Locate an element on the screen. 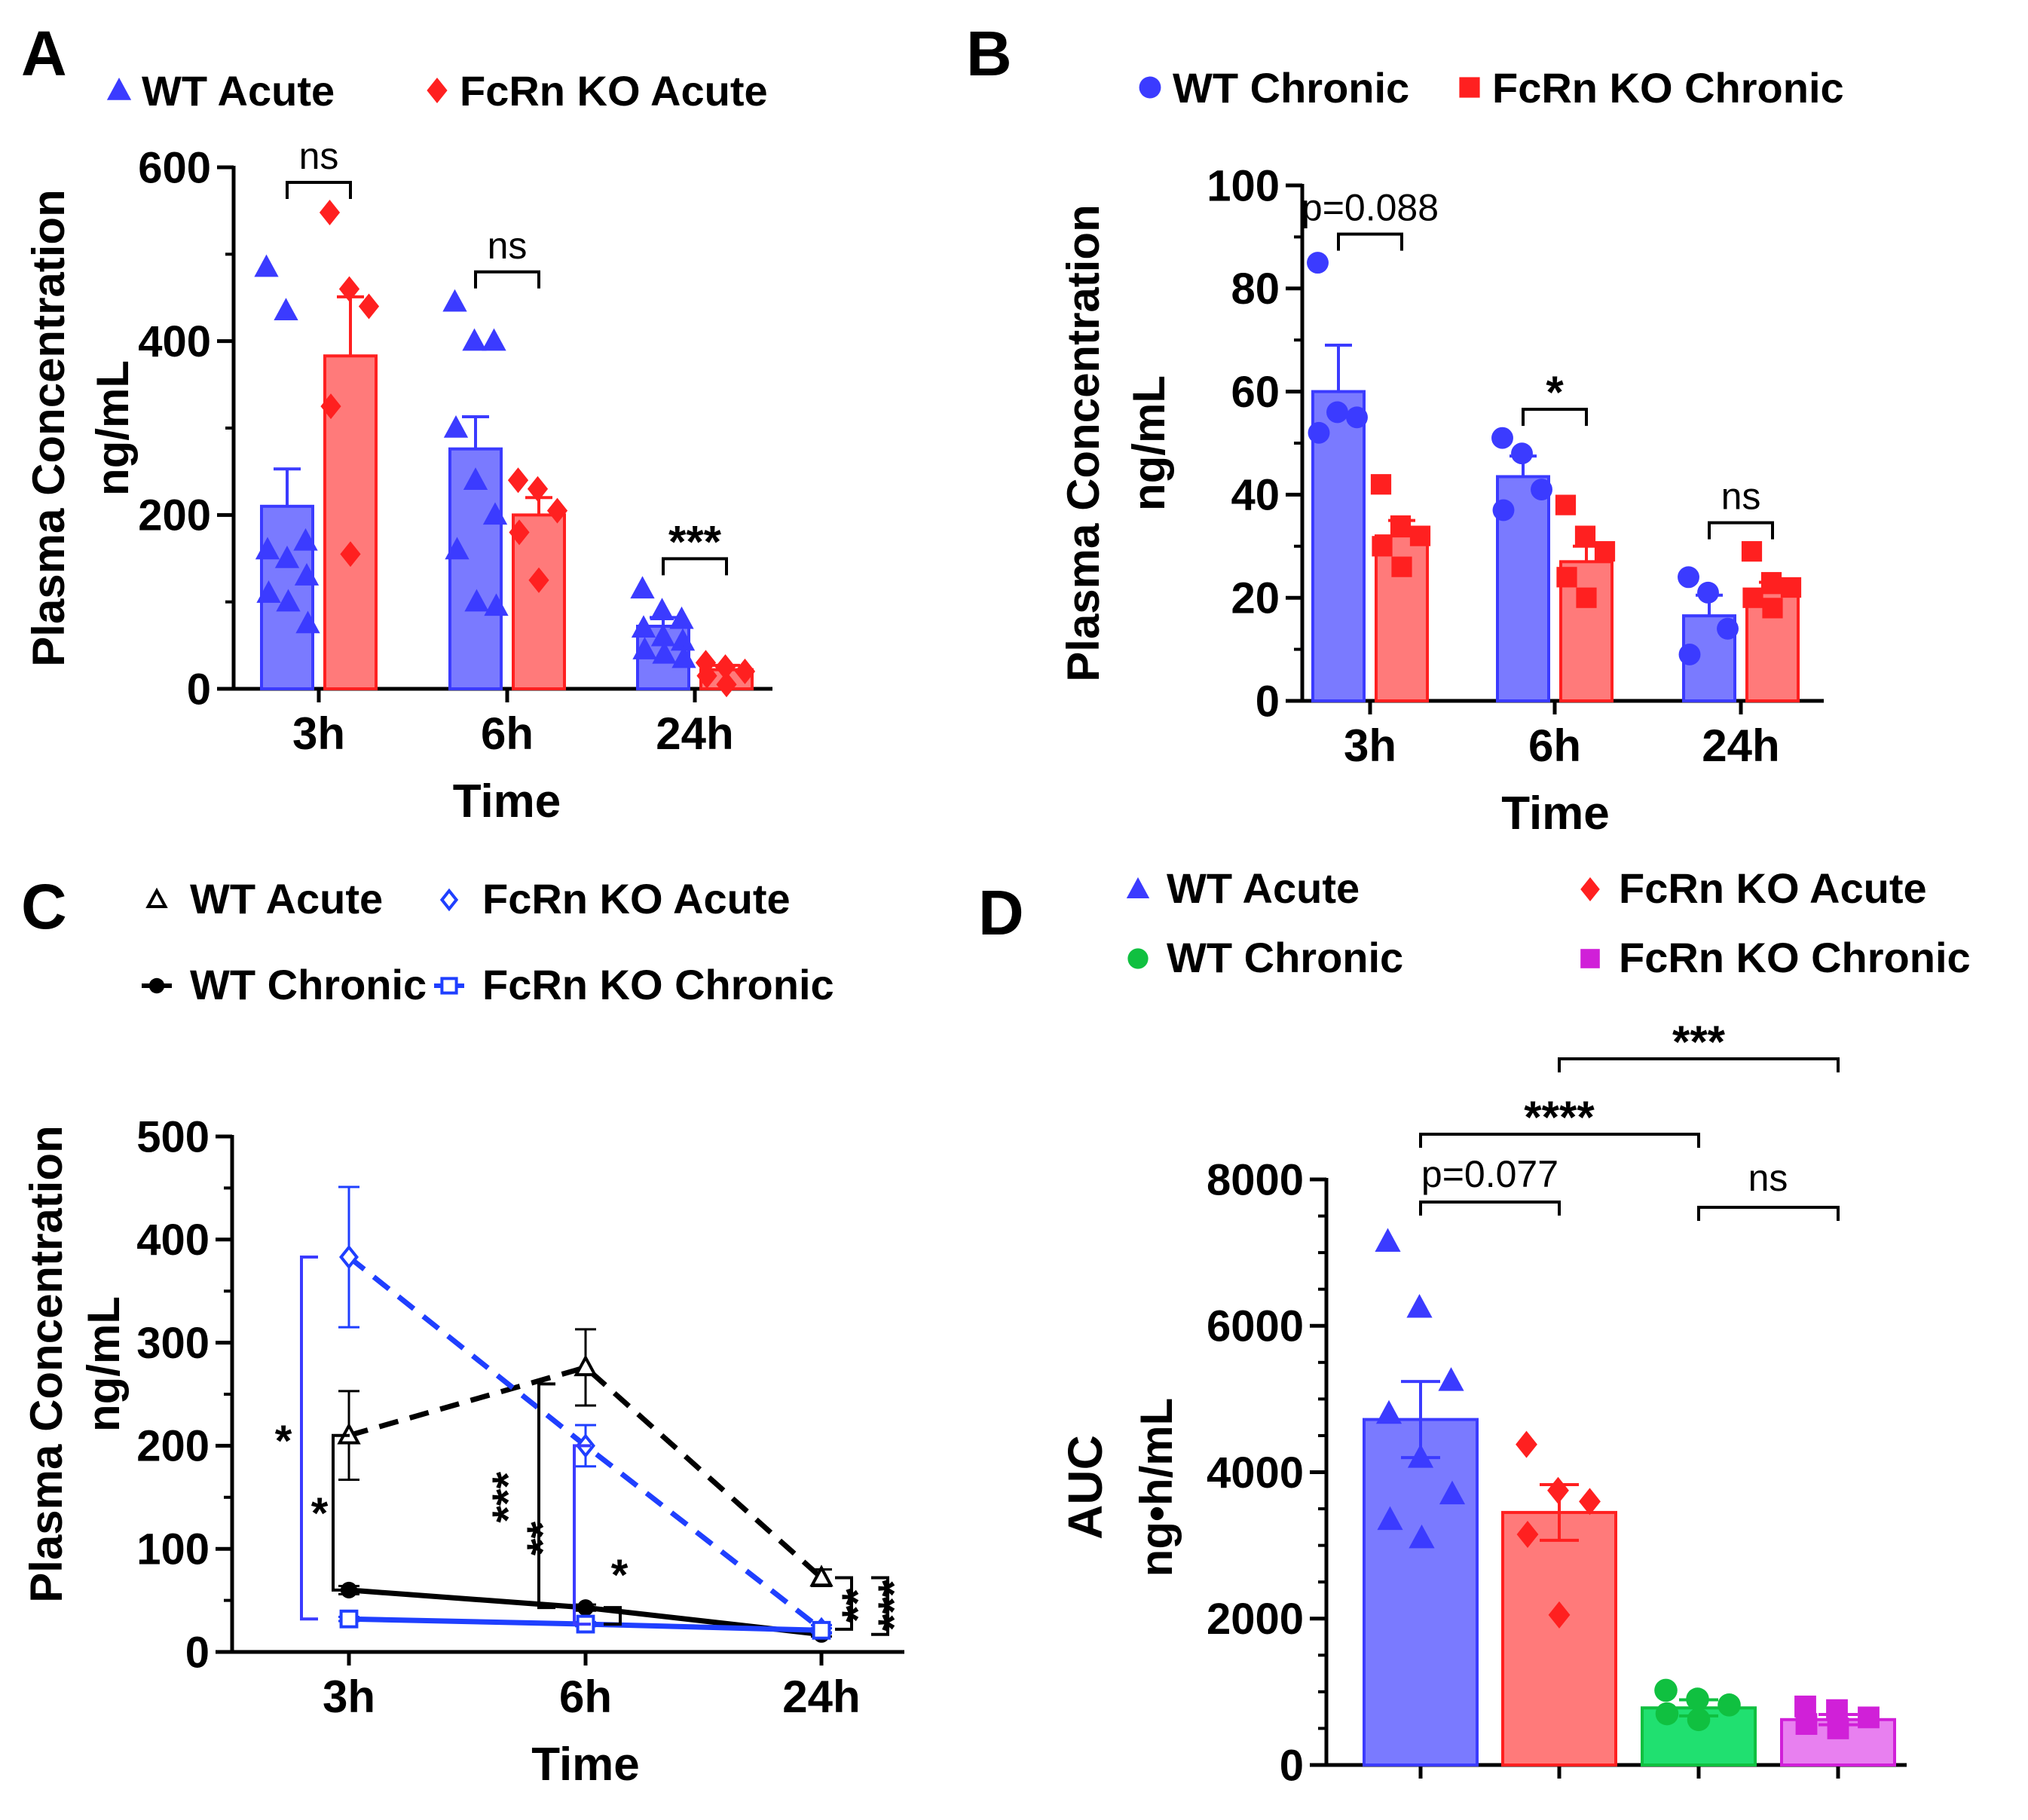 This screenshot has height=1820, width=2028. x-axis-label: Time is located at coordinates (585, 1765).